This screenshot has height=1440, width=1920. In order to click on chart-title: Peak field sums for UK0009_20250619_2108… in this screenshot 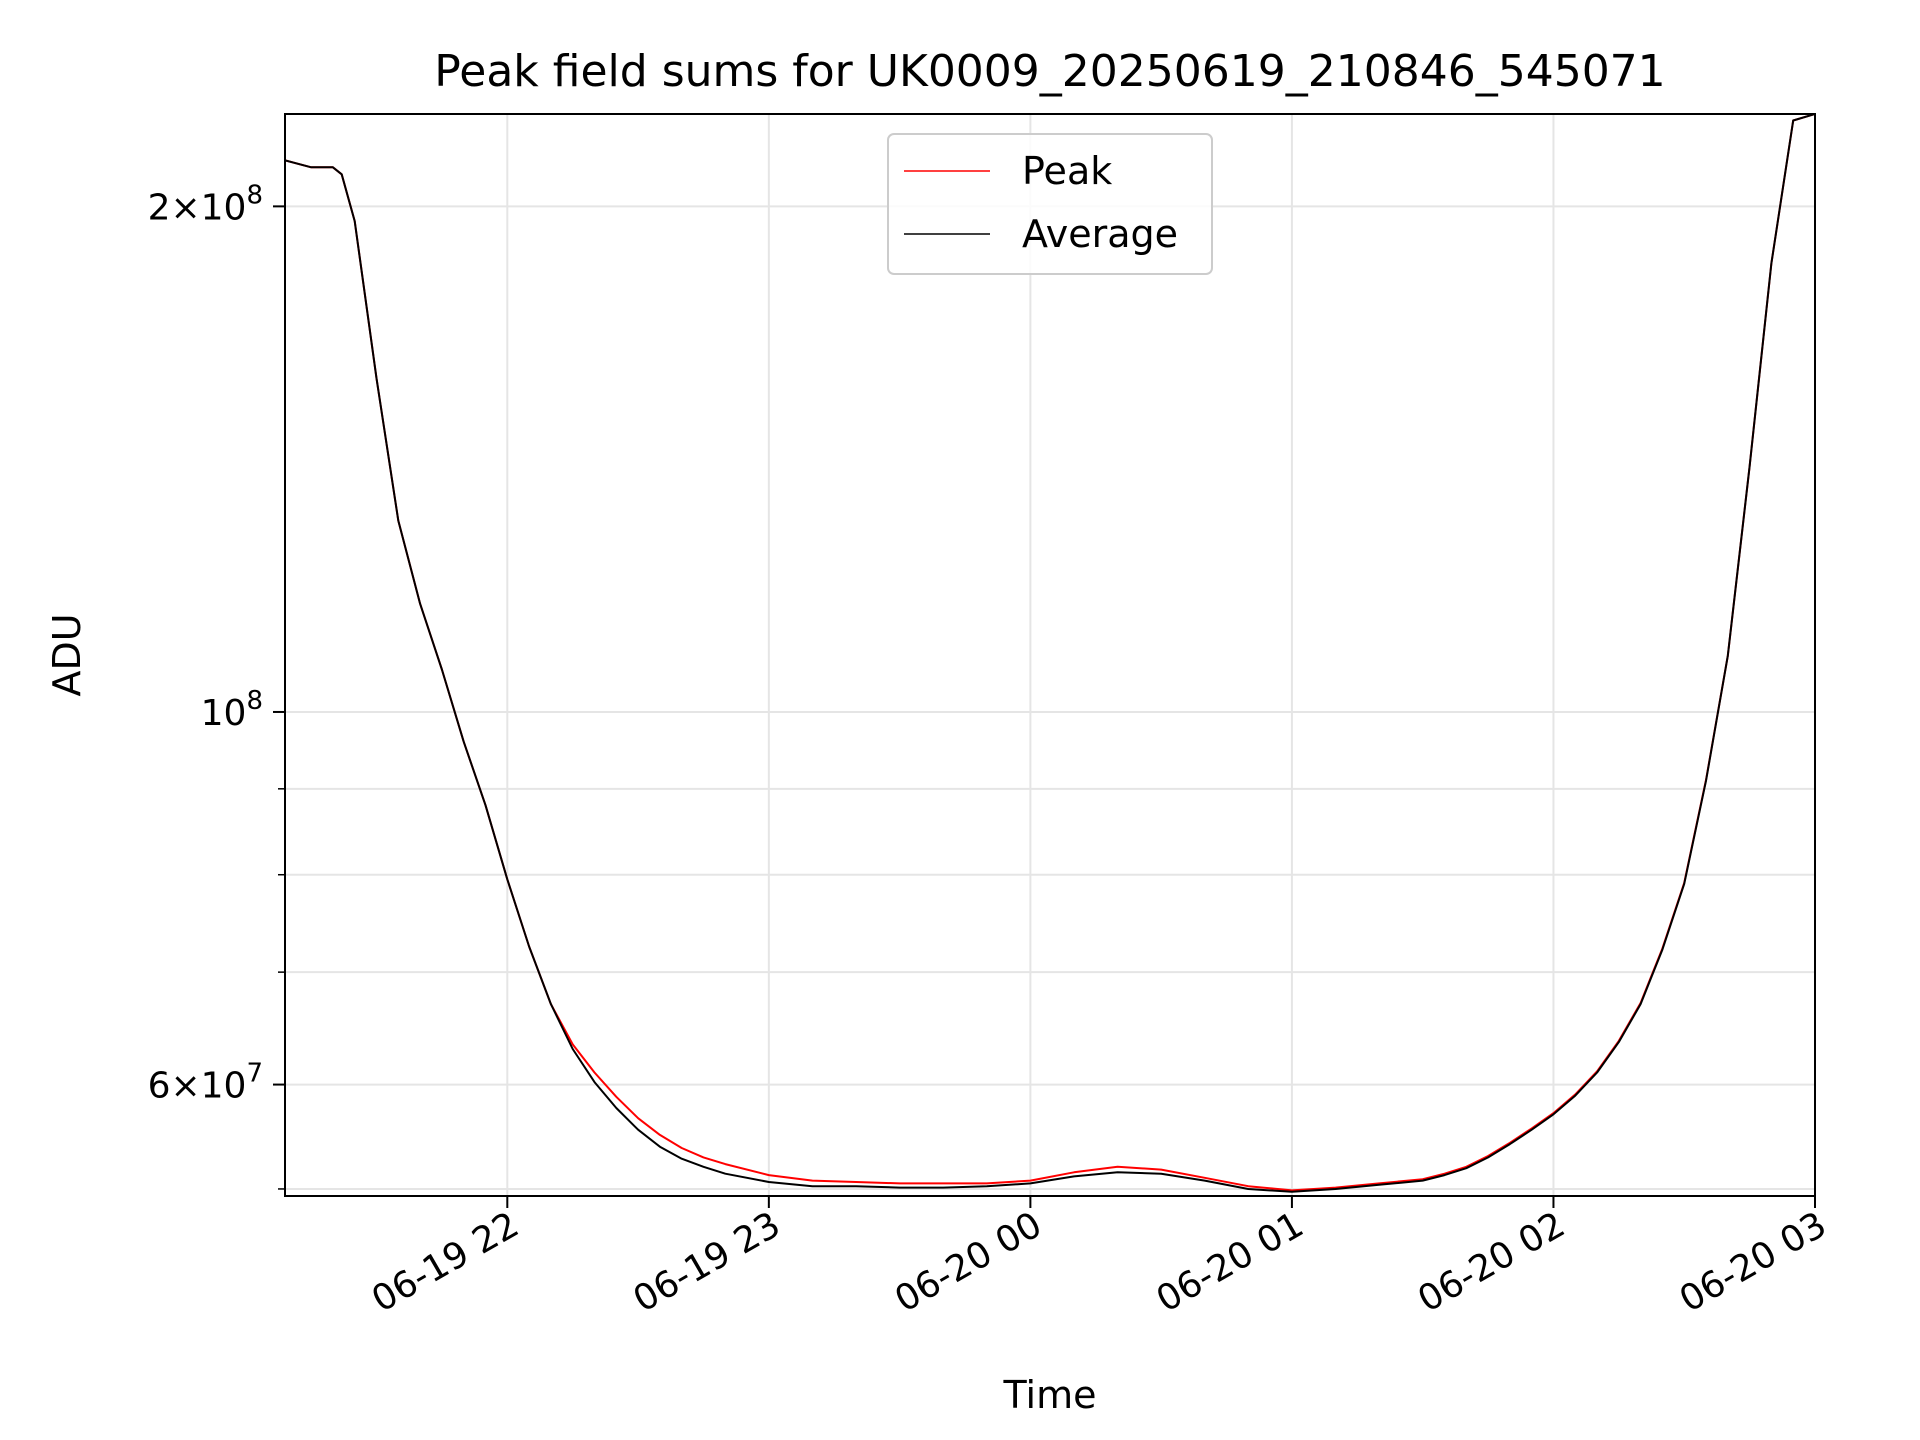, I will do `click(1049, 71)`.